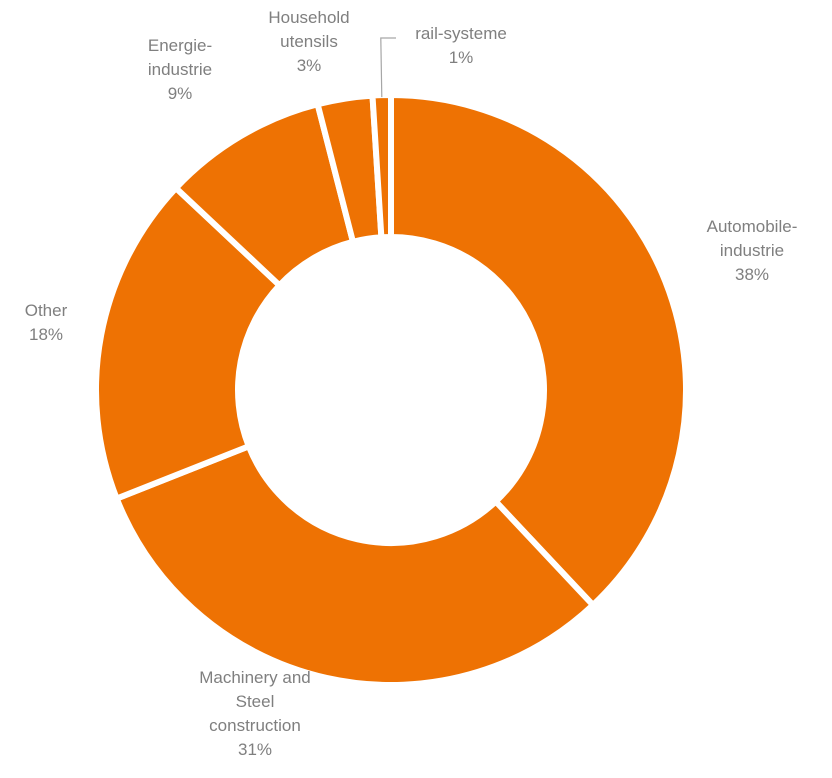 This screenshot has width=832, height=778. What do you see at coordinates (309, 41) in the screenshot?
I see `label-household-utensils: Household utensils 3%` at bounding box center [309, 41].